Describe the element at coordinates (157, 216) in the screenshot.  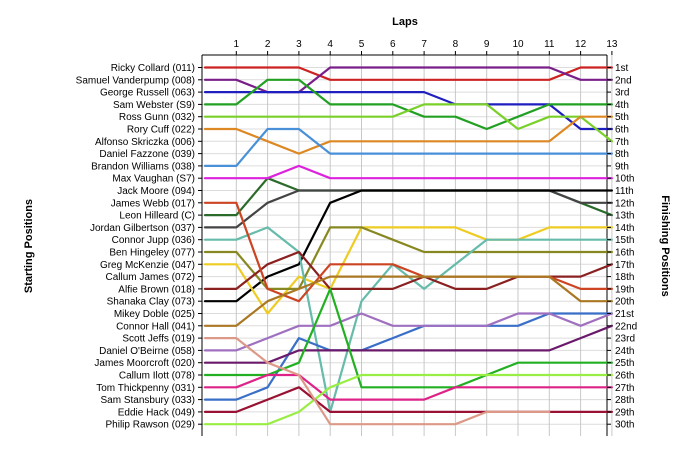
I see `starting-driver-label: Leon Hilleard (C)` at that location.